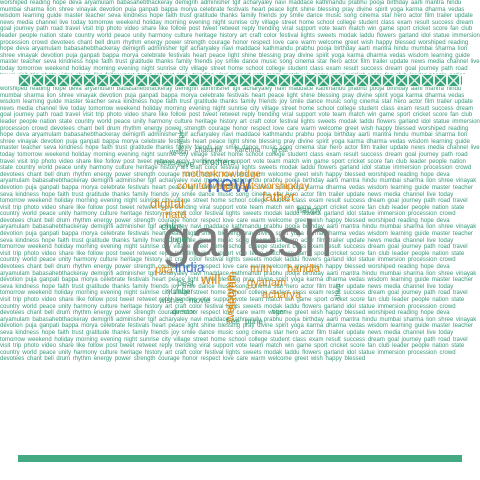  What do you see at coordinates (186, 164) in the screenshot?
I see `word-love: love` at bounding box center [186, 164].